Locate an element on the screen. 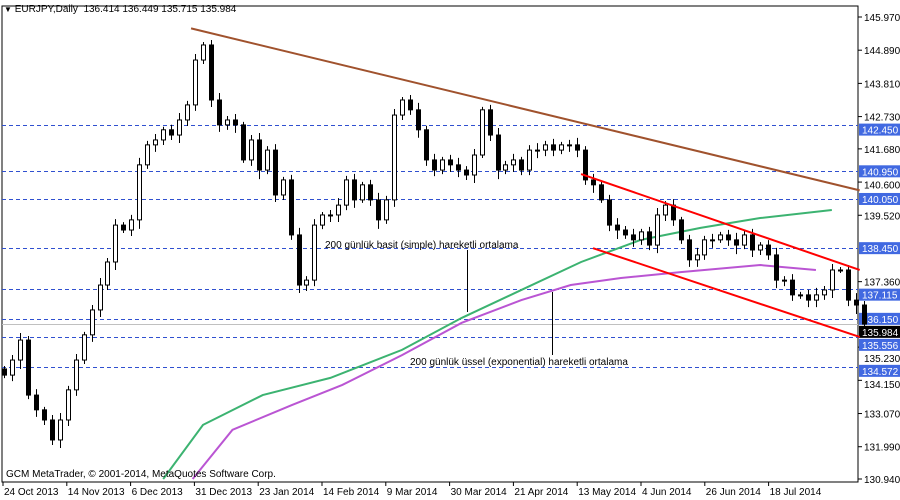 The image size is (900, 500). x-tick-label: 6 Dec 2013 is located at coordinates (158, 492).